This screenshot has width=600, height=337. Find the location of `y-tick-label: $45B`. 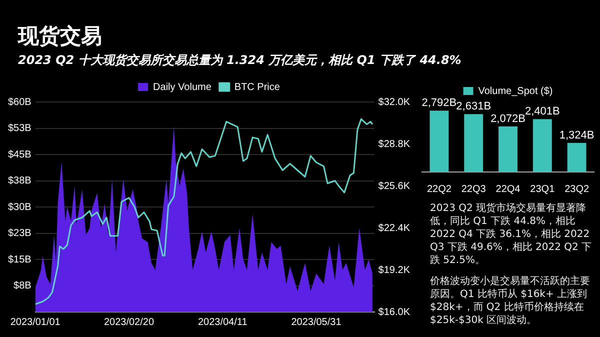

y-tick-label: $45B is located at coordinates (20, 154).